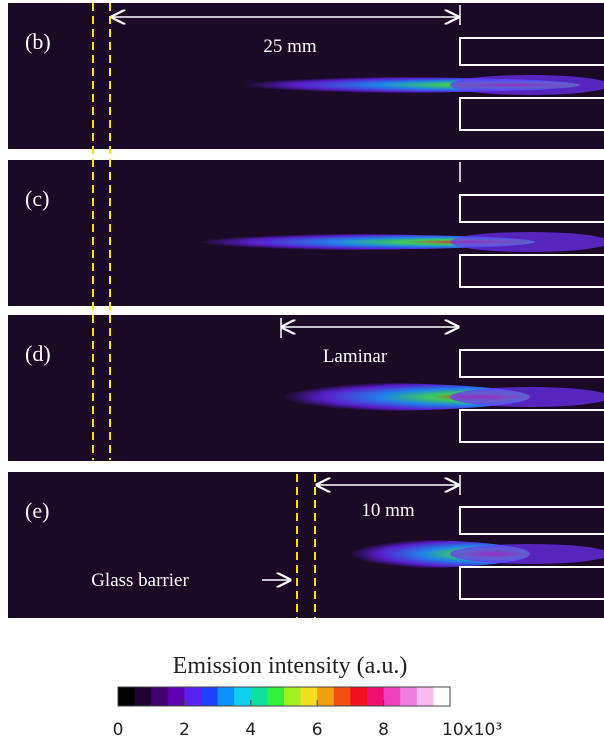 This screenshot has height=747, width=604. What do you see at coordinates (38, 353) in the screenshot?
I see `panel-label: (d)` at bounding box center [38, 353].